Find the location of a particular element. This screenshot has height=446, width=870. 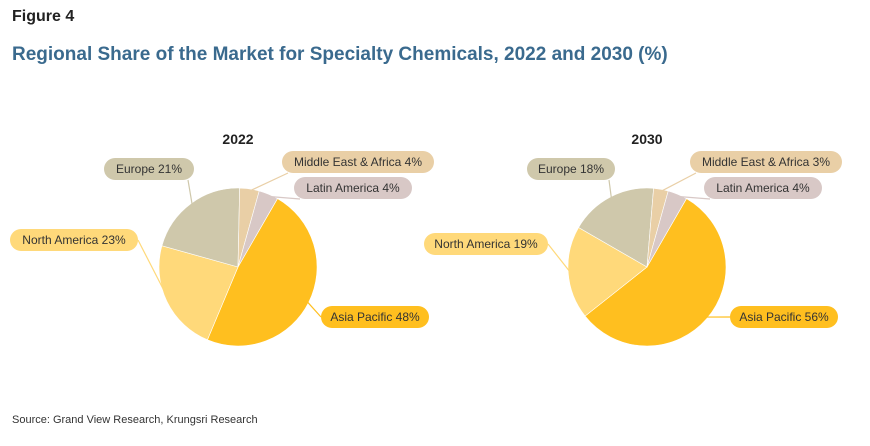

data-label: Middle East & Africa 4% is located at coordinates (358, 162).